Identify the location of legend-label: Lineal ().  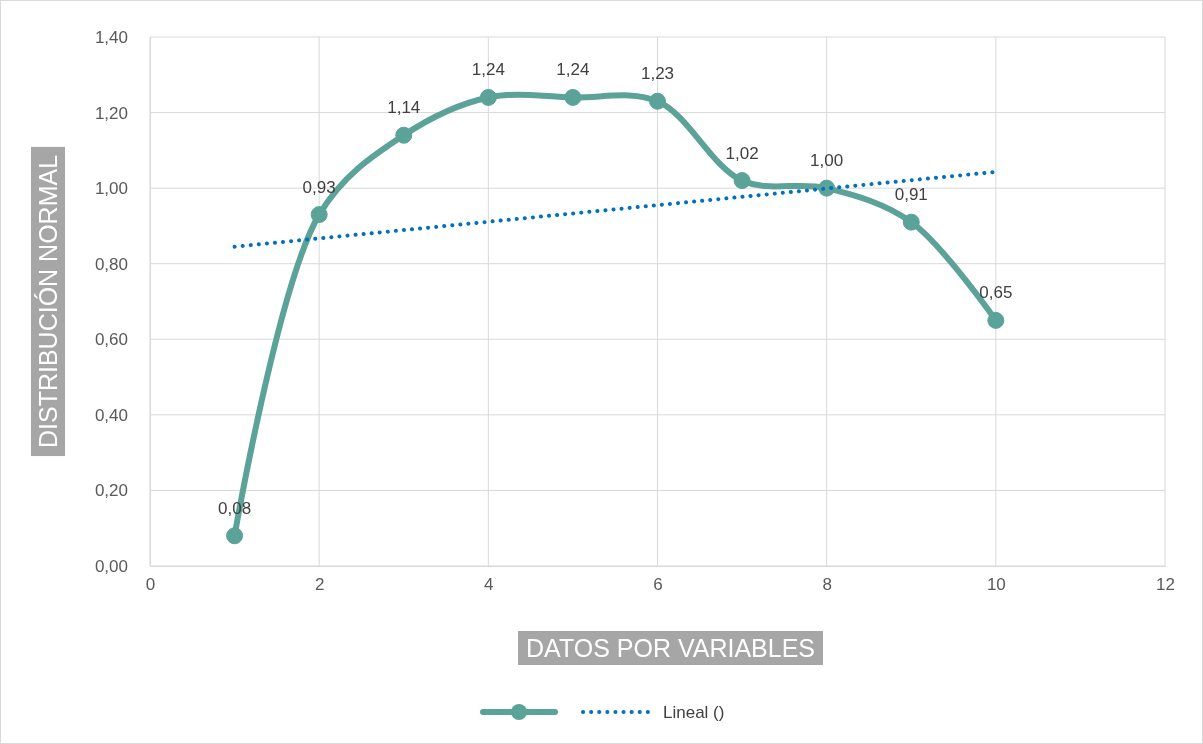
(694, 713).